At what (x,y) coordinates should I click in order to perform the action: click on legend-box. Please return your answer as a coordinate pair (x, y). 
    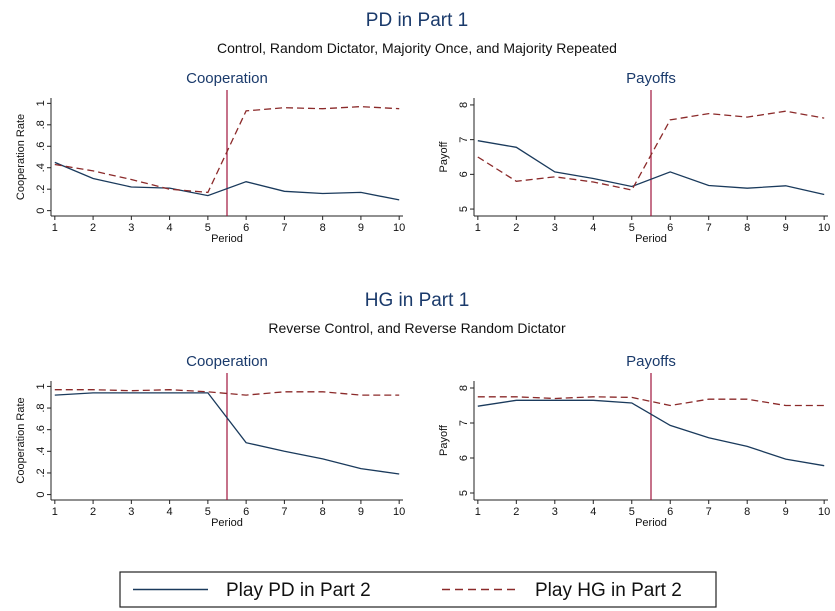
    Looking at the image, I should click on (418, 589).